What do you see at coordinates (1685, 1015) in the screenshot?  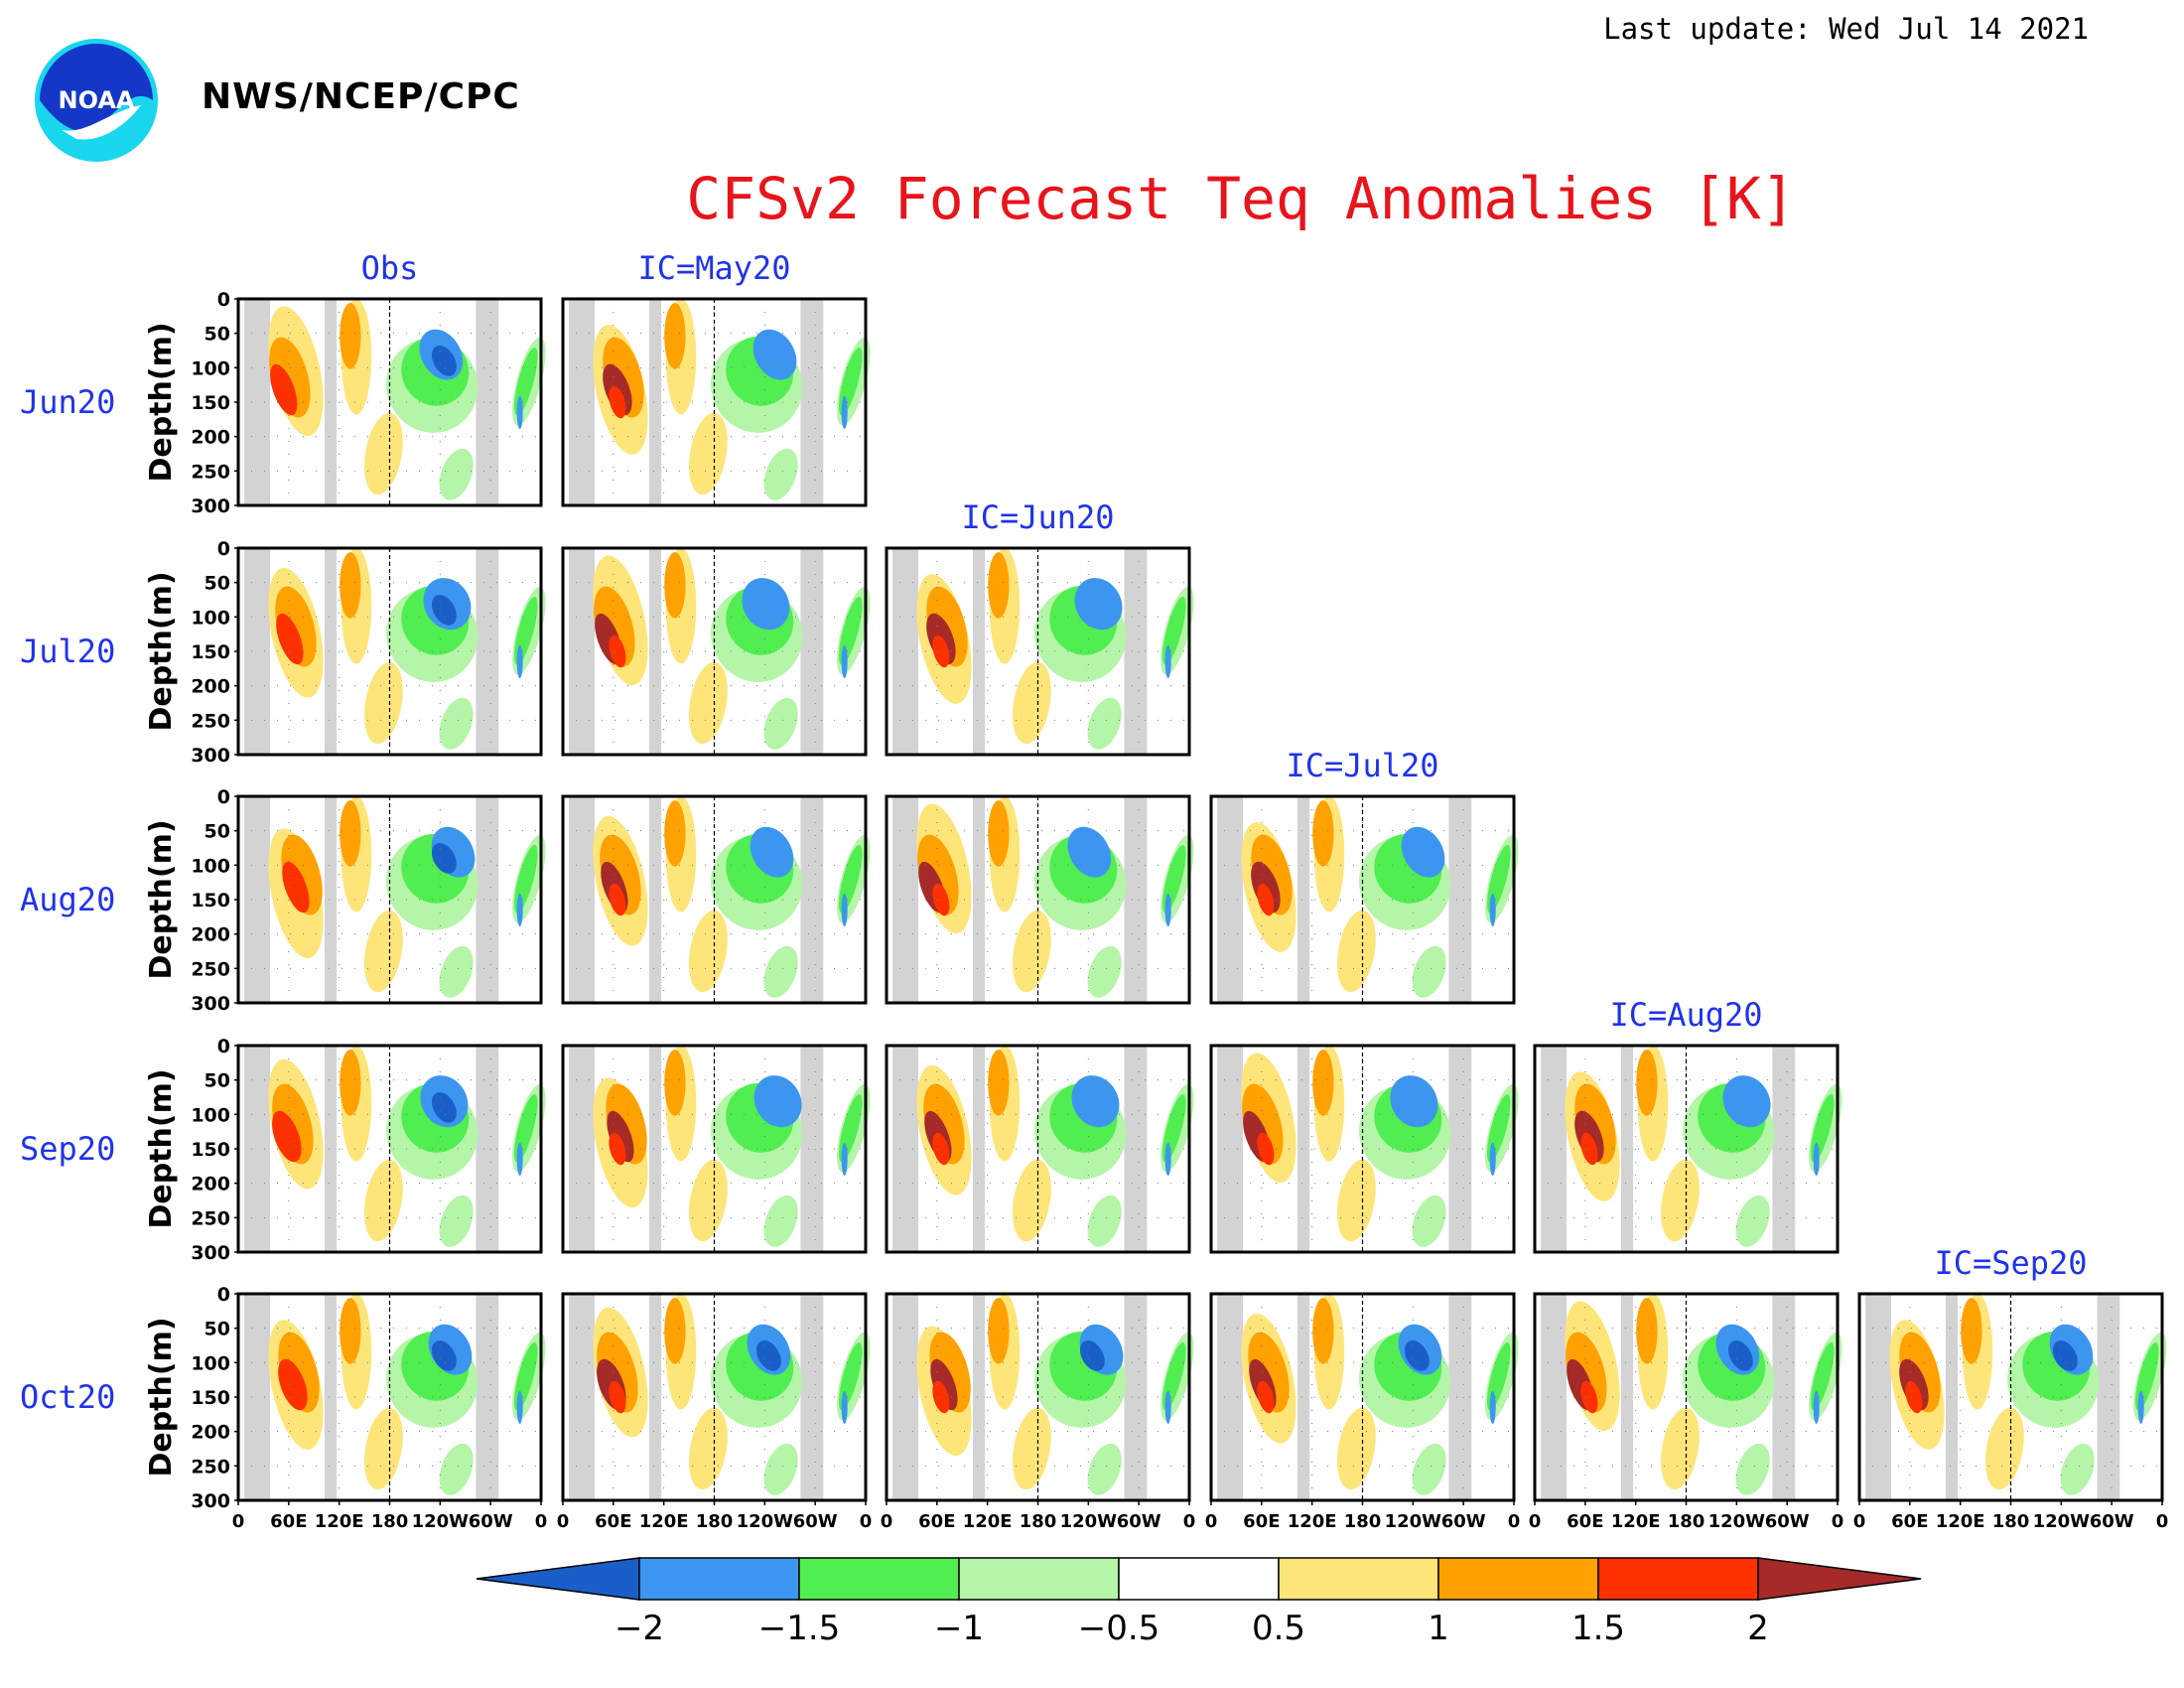 I see `column-header: IC=Aug20` at bounding box center [1685, 1015].